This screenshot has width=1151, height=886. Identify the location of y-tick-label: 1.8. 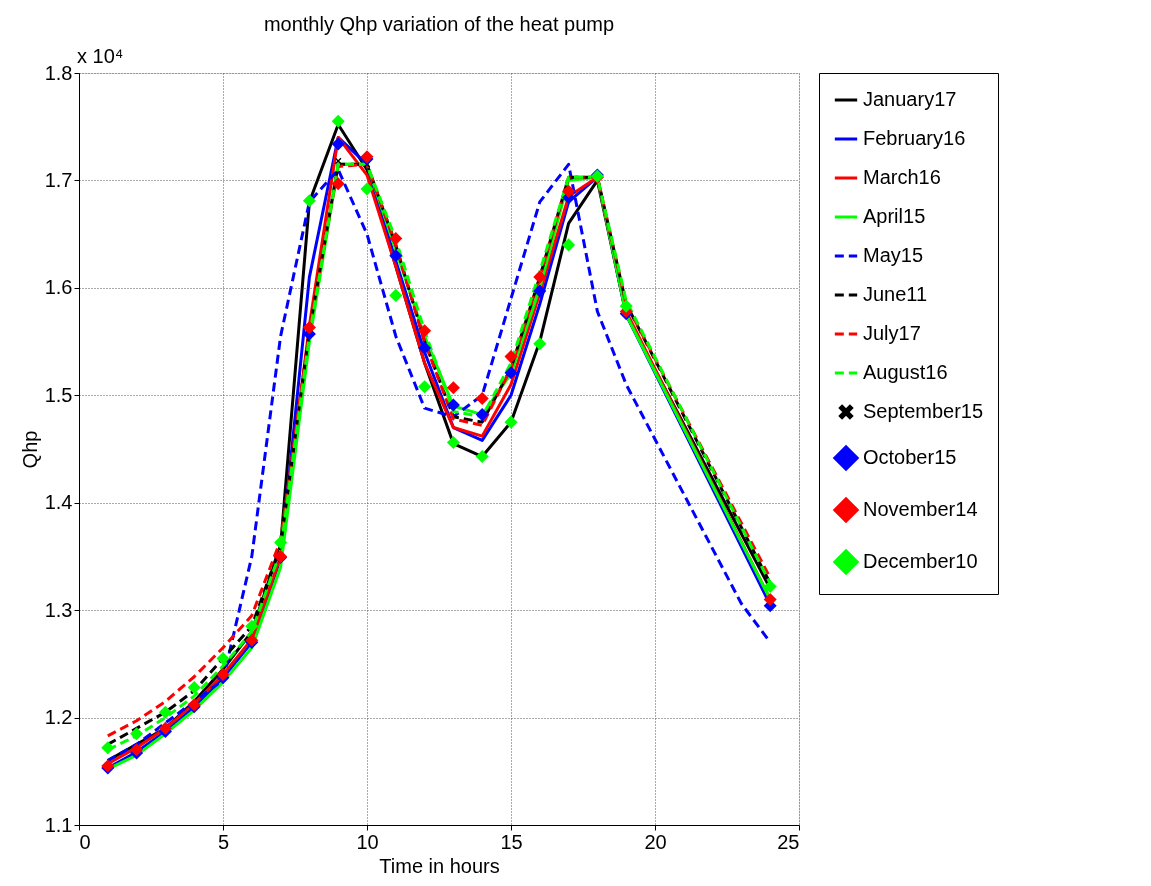
(58, 72).